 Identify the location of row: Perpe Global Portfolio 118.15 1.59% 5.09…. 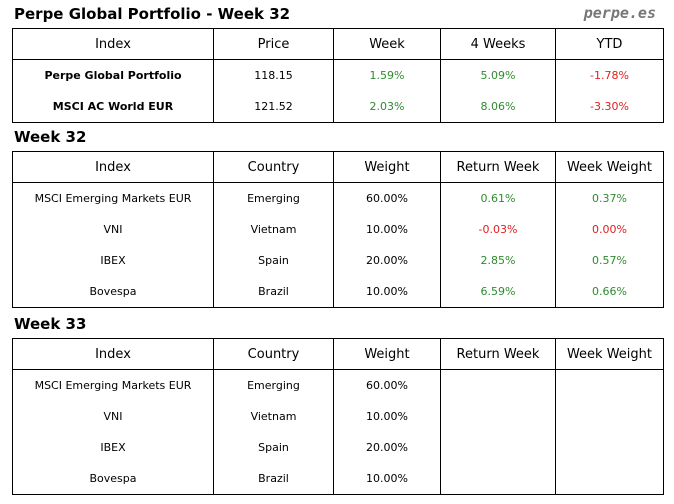
(338, 75).